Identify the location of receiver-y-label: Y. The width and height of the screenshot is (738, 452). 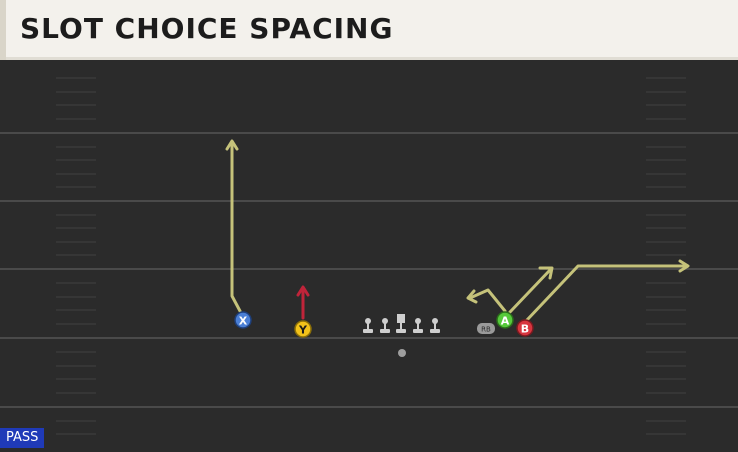
(303, 330).